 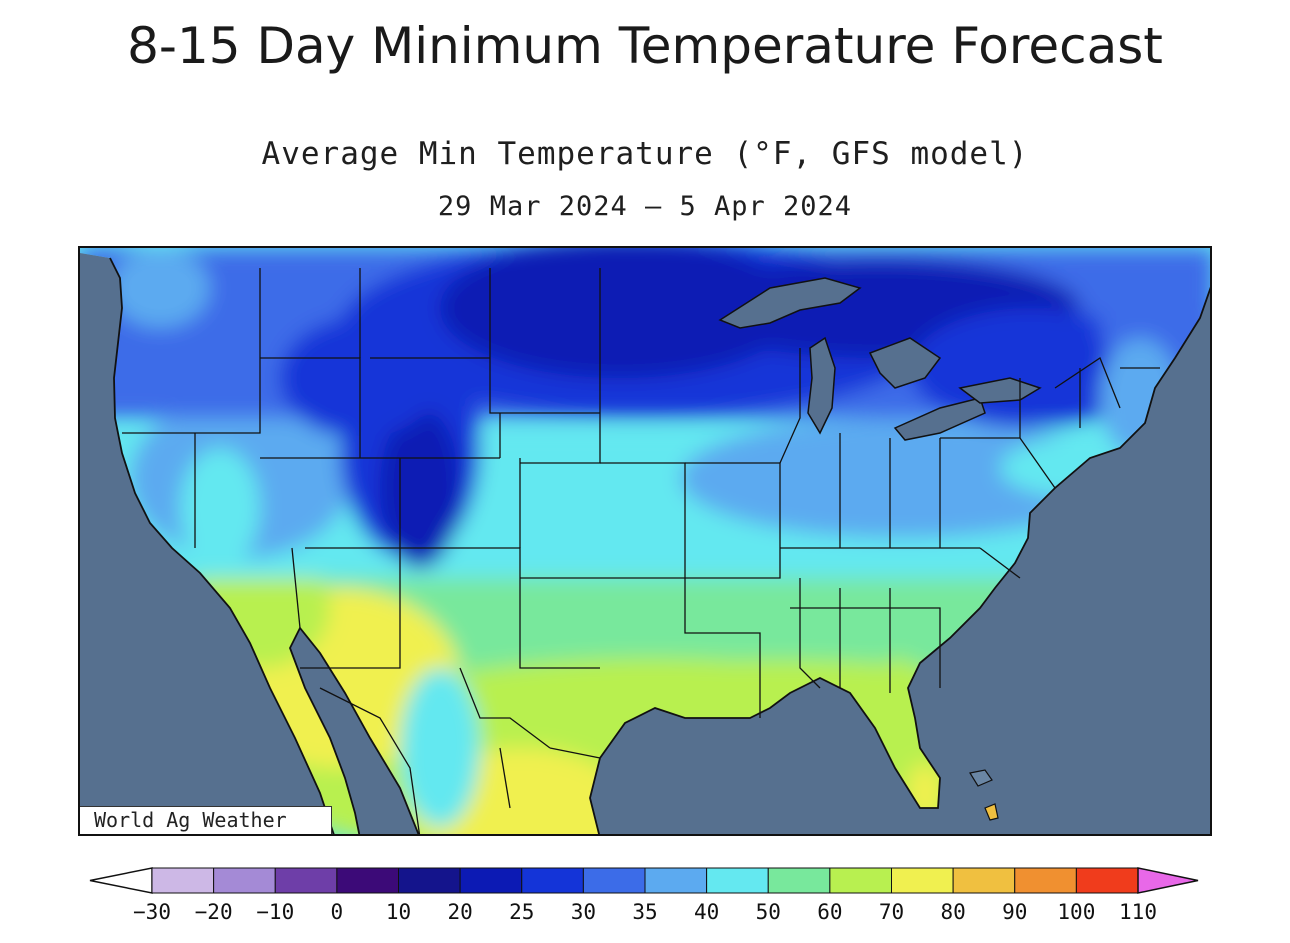 I want to click on map-date-range: 29 Mar 2024 – 5 Apr 2024, so click(x=645, y=206).